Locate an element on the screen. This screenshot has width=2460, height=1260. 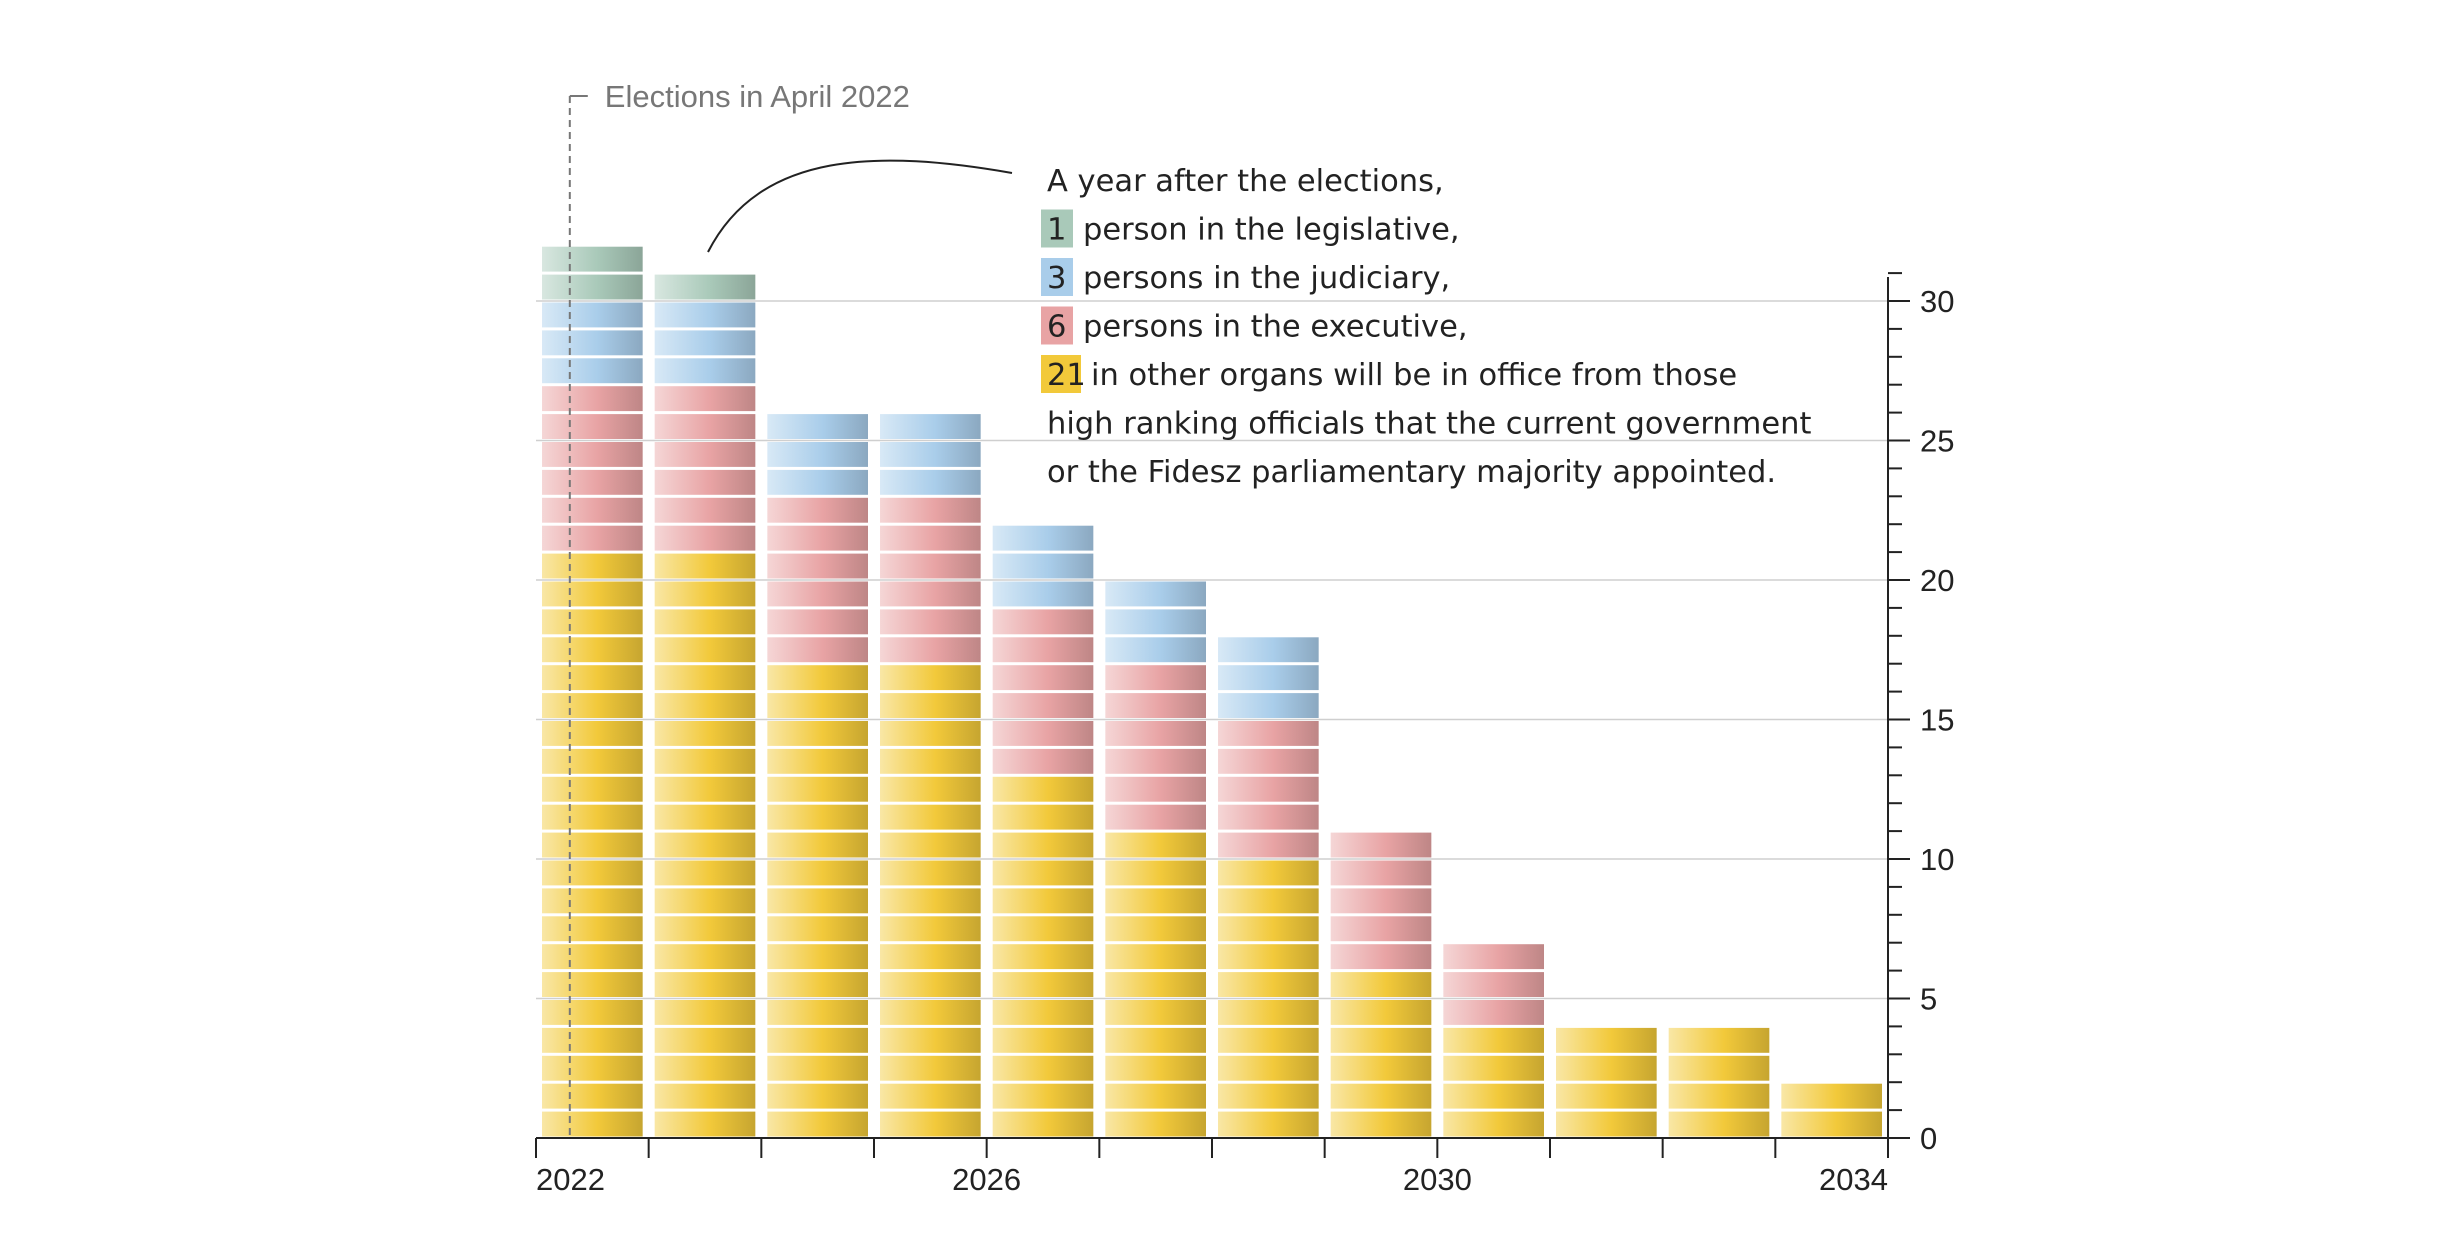
bar-stack-2022 is located at coordinates (592, 691).